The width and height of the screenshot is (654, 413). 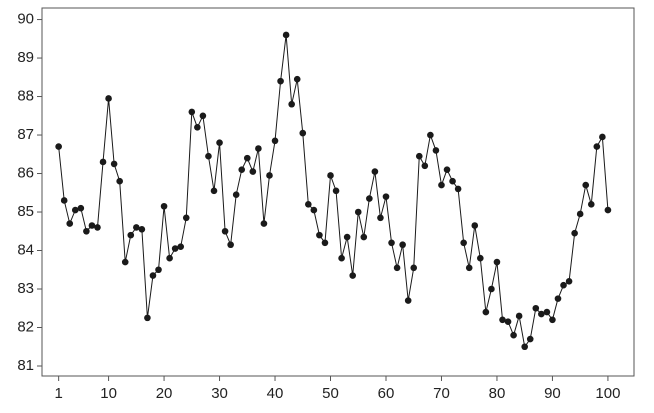 I want to click on x-tick-label: 1, so click(x=58, y=393).